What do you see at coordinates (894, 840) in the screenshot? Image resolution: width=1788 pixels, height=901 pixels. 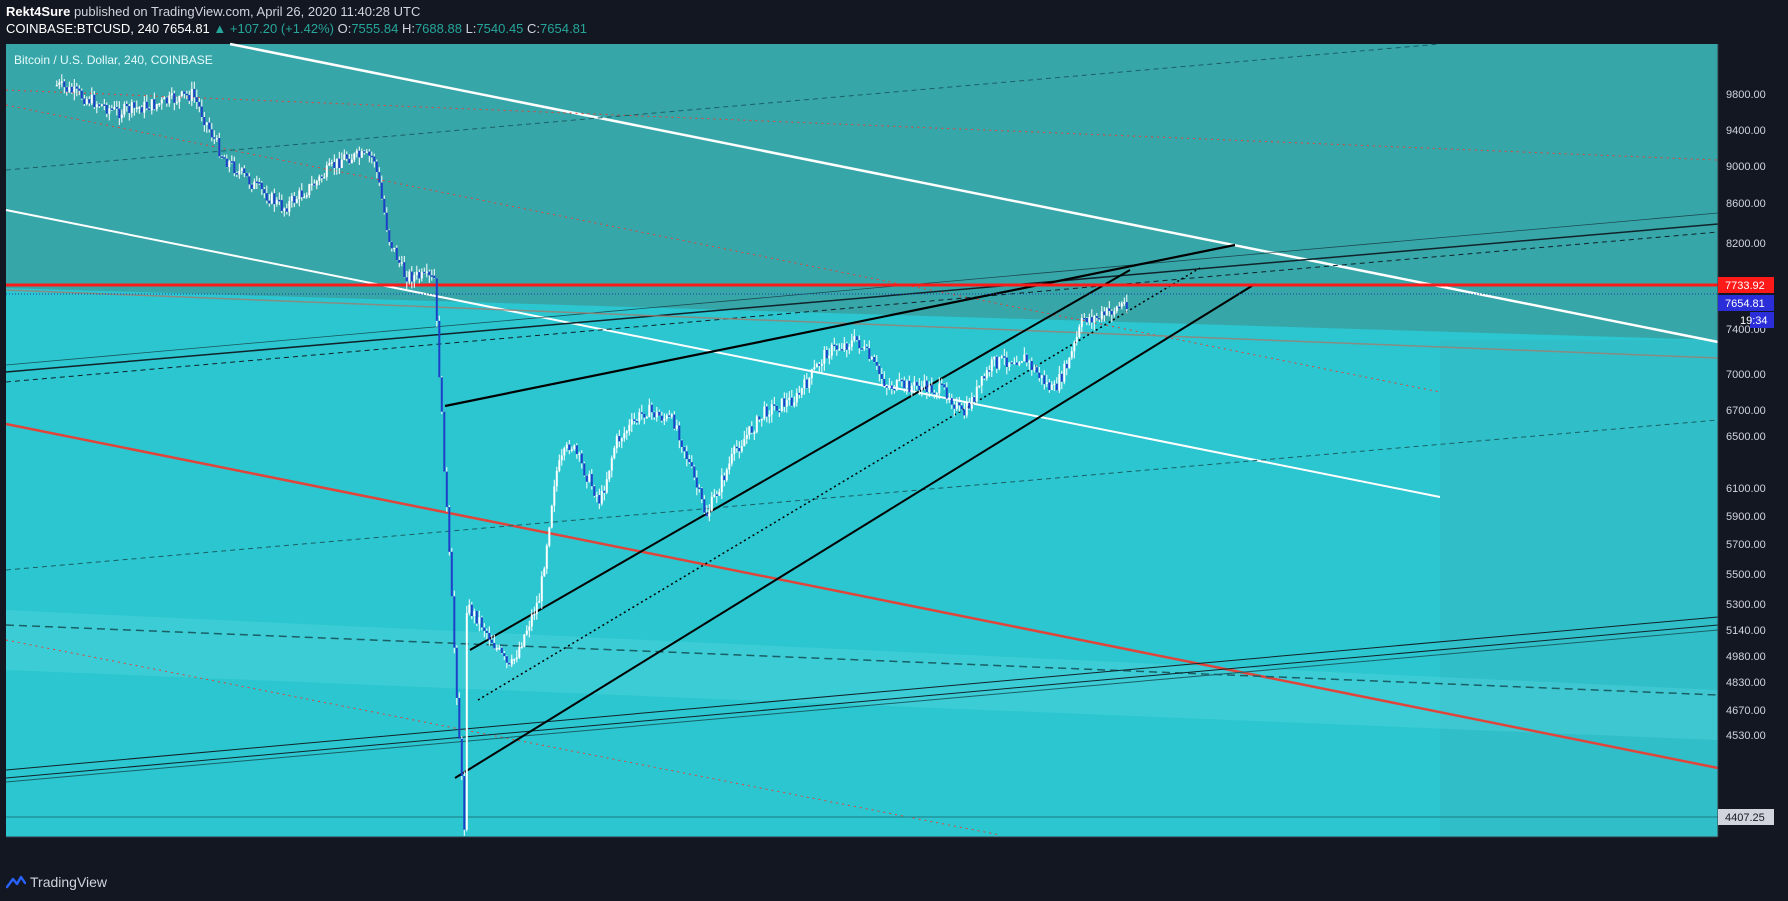 I see `time-axis` at bounding box center [894, 840].